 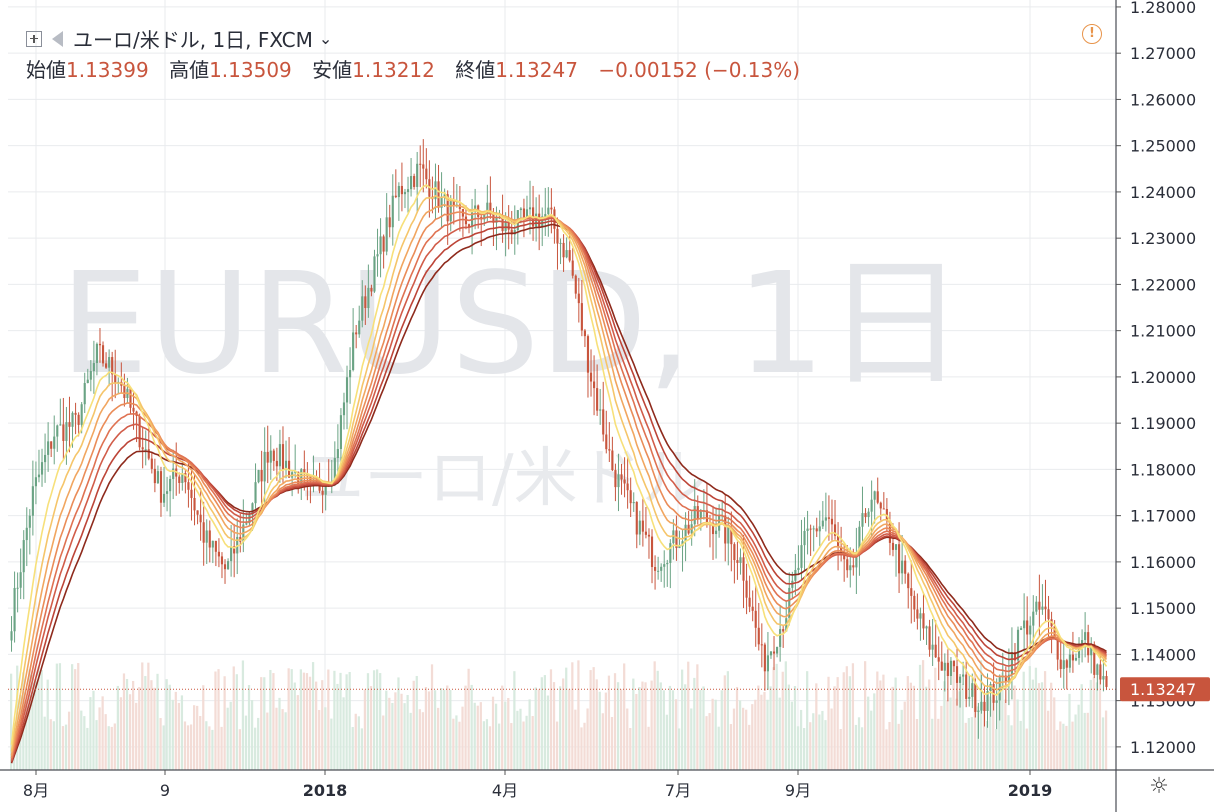 What do you see at coordinates (57, 38) in the screenshot?
I see `flag-icon` at bounding box center [57, 38].